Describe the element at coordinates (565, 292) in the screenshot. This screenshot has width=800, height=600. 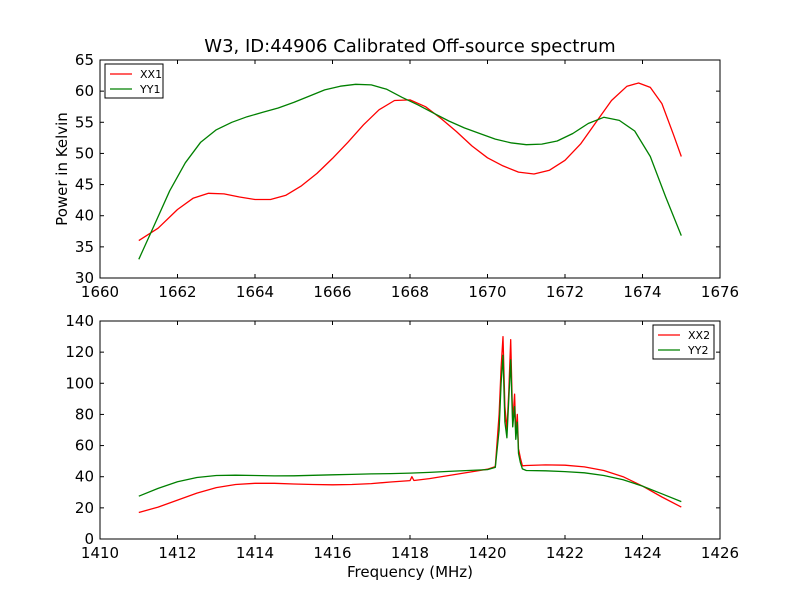
I see `x-tick-label: 1672` at that location.